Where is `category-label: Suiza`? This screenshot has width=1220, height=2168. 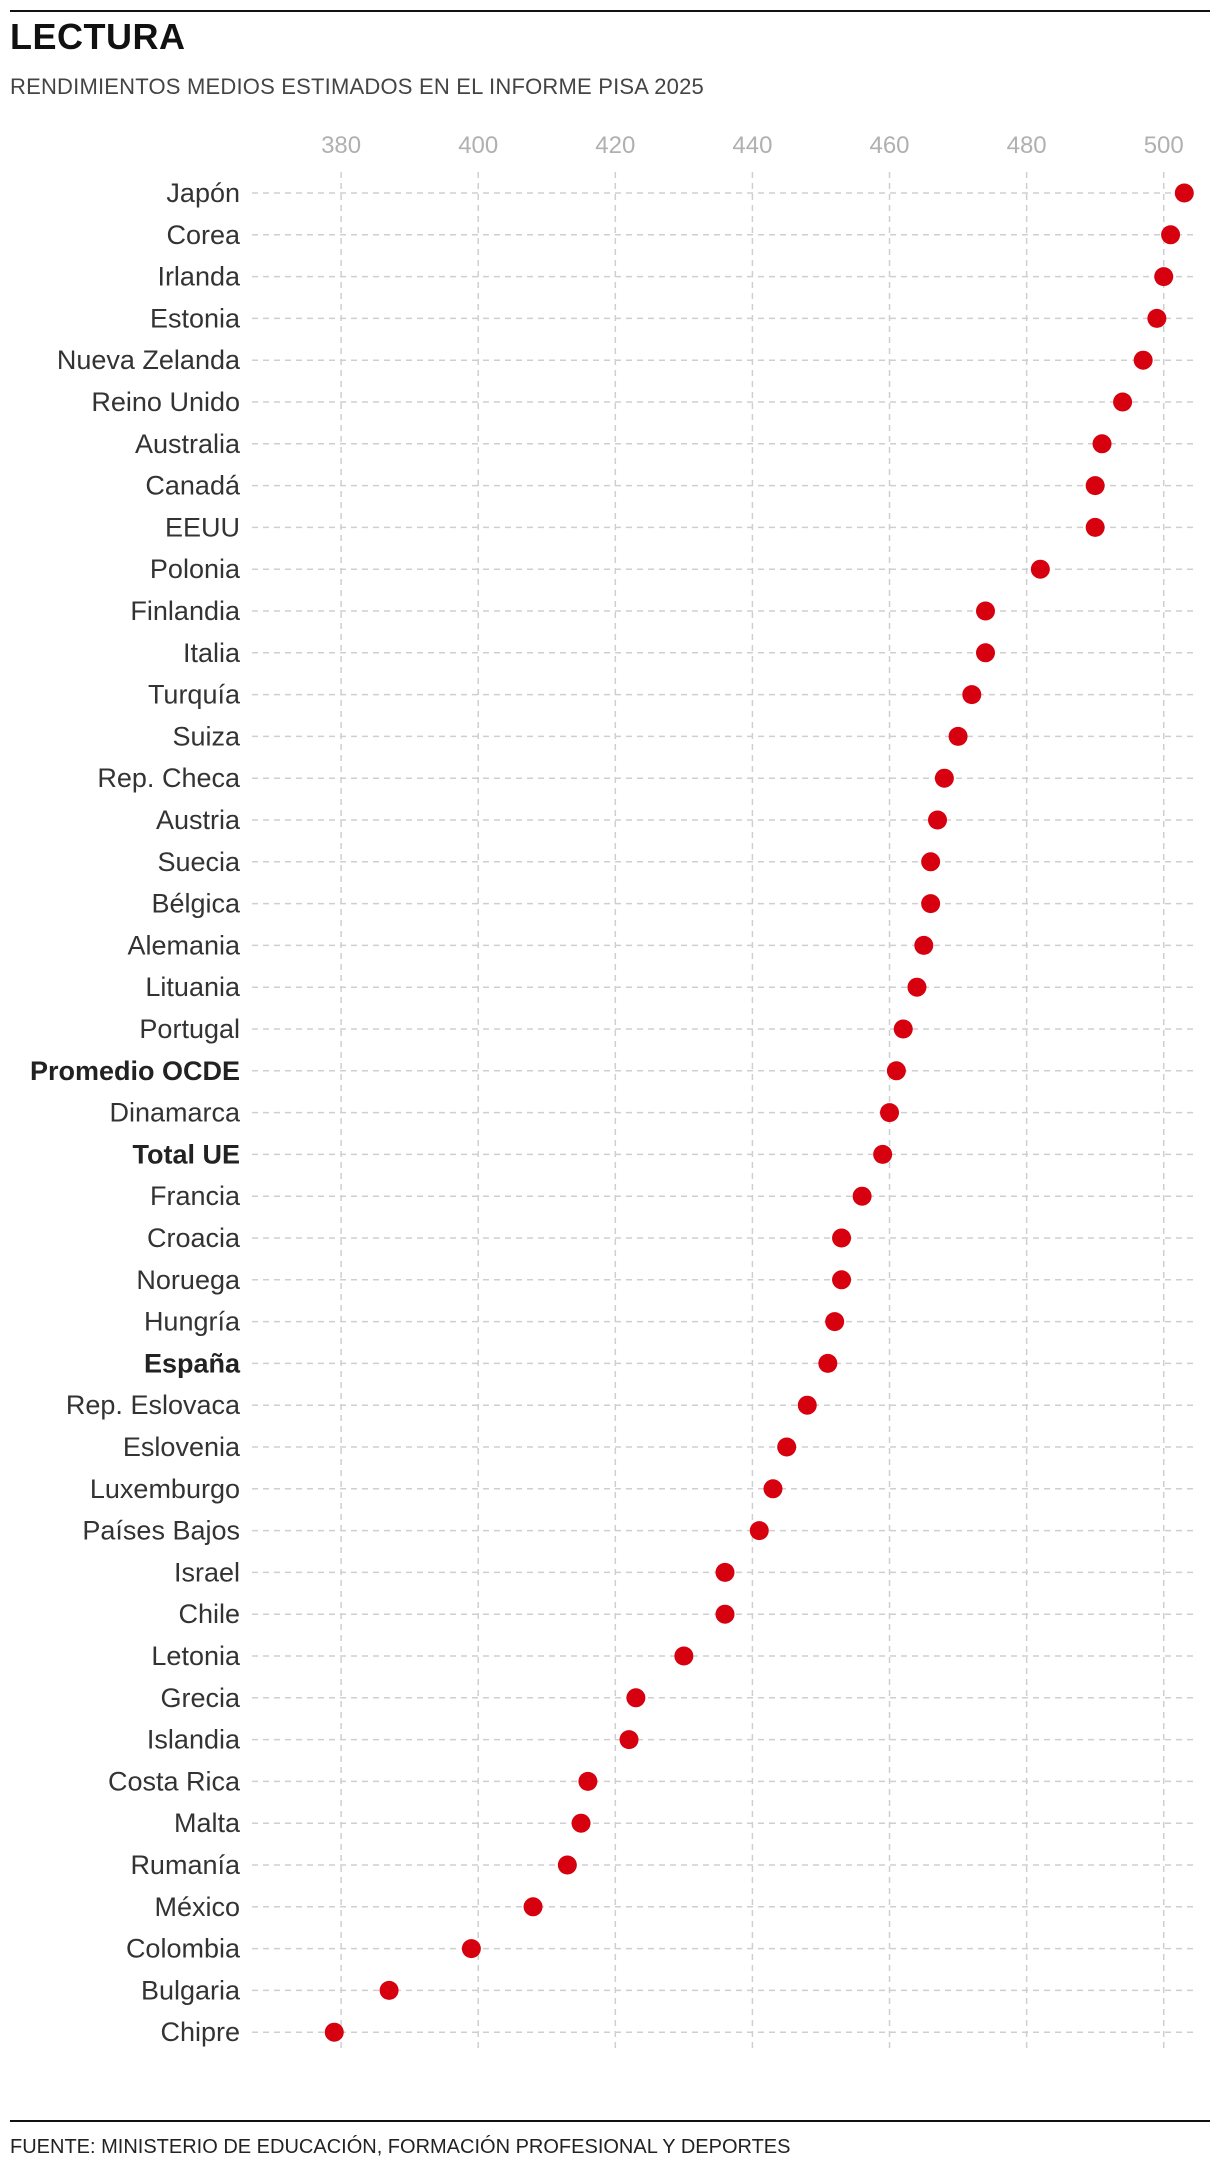
category-label: Suiza is located at coordinates (206, 736).